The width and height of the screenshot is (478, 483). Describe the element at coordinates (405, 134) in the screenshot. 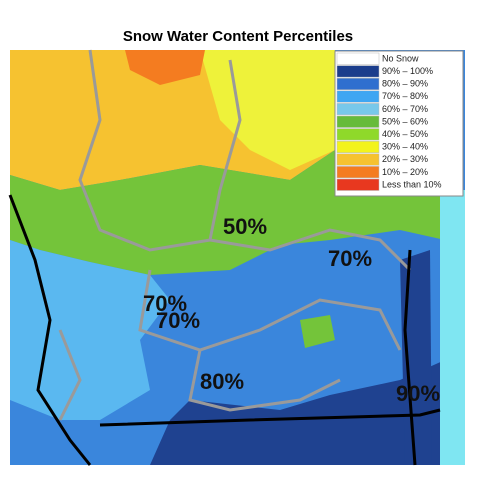

I see `legend-label: 40% – 50%` at that location.